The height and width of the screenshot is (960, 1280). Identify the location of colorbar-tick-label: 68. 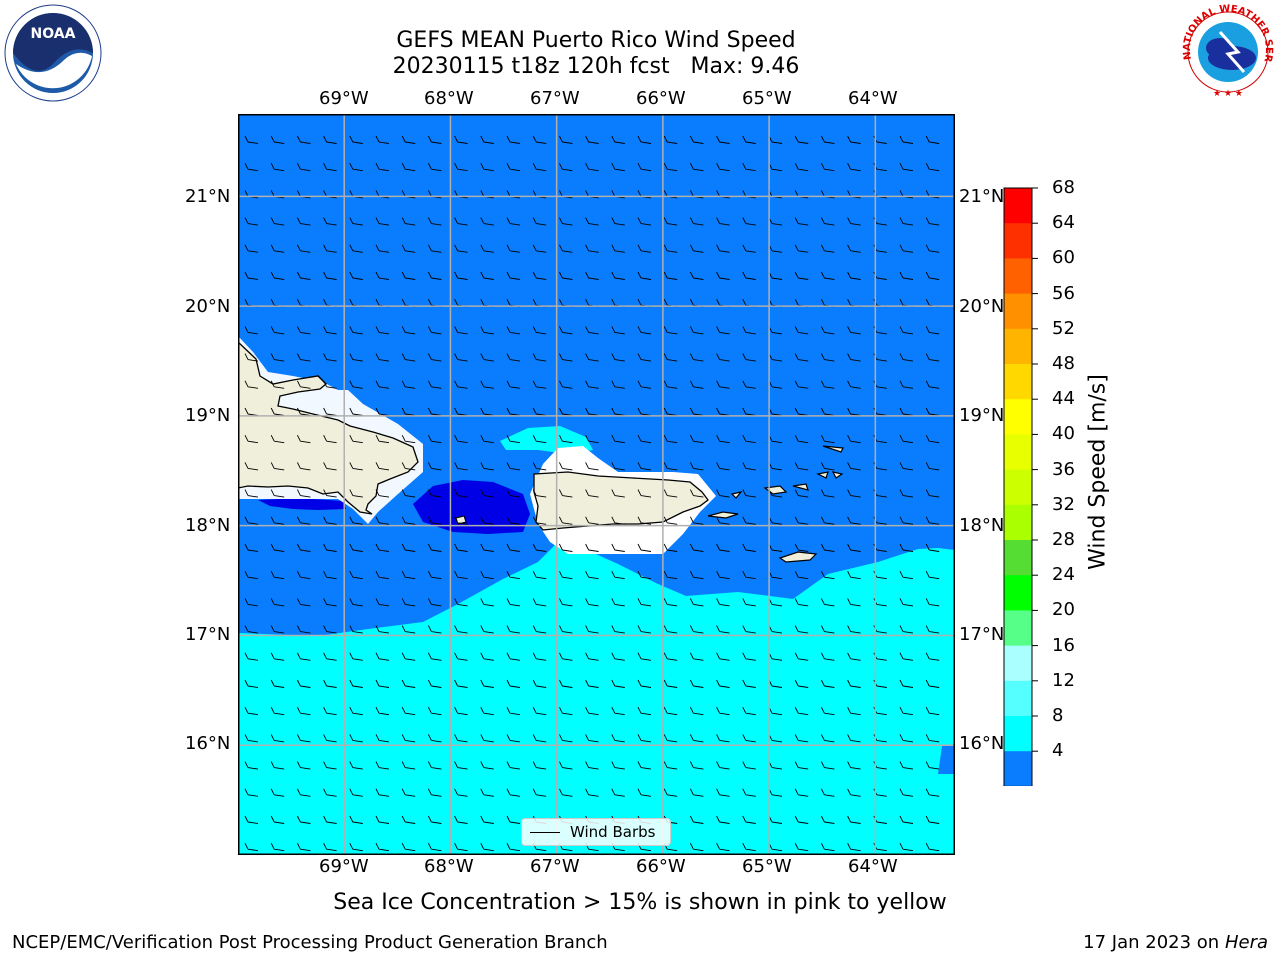
(1063, 187).